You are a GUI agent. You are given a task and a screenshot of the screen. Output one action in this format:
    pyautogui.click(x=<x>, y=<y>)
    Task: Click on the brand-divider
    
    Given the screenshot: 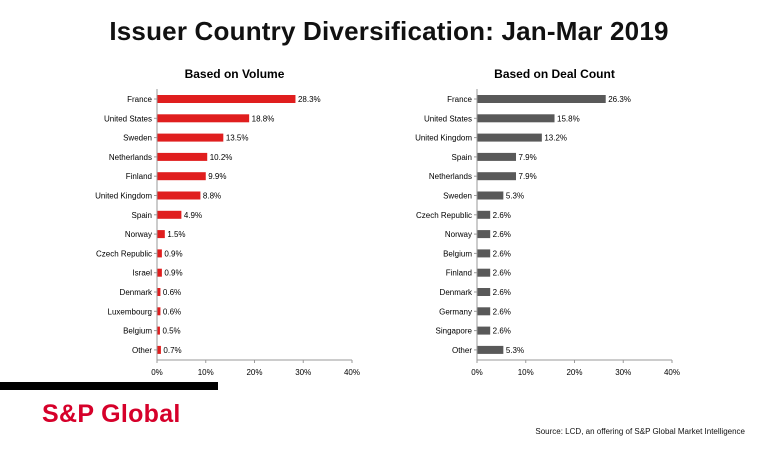 What is the action you would take?
    pyautogui.click(x=109, y=386)
    